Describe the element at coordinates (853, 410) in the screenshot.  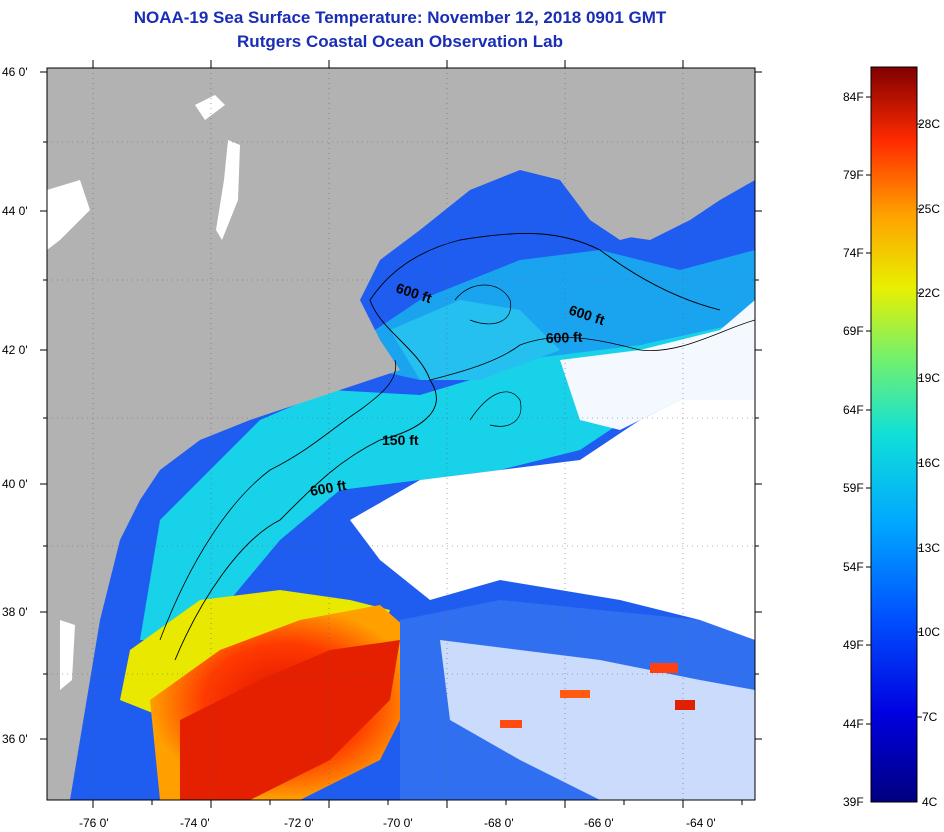
I see `colorbar-f-64: 64F` at that location.